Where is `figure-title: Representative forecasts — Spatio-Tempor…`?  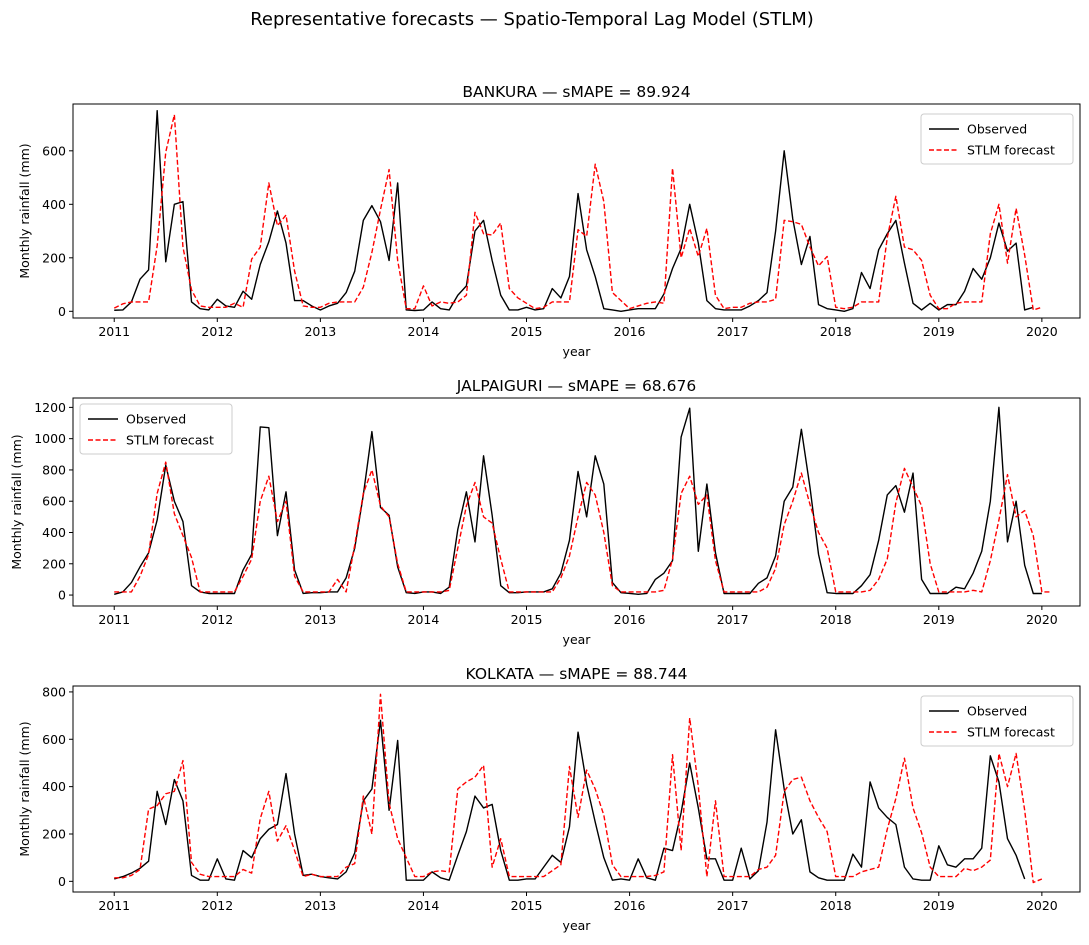 figure-title: Representative forecasts — Spatio-Tempor… is located at coordinates (532, 19).